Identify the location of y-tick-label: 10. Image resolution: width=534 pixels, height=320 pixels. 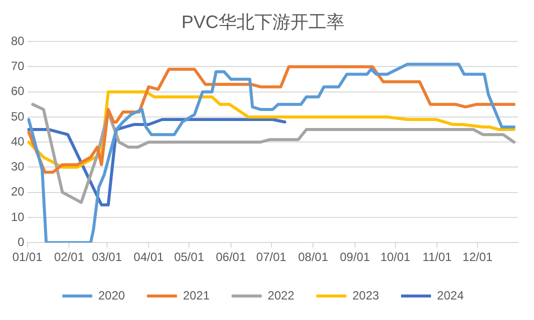
(17, 217).